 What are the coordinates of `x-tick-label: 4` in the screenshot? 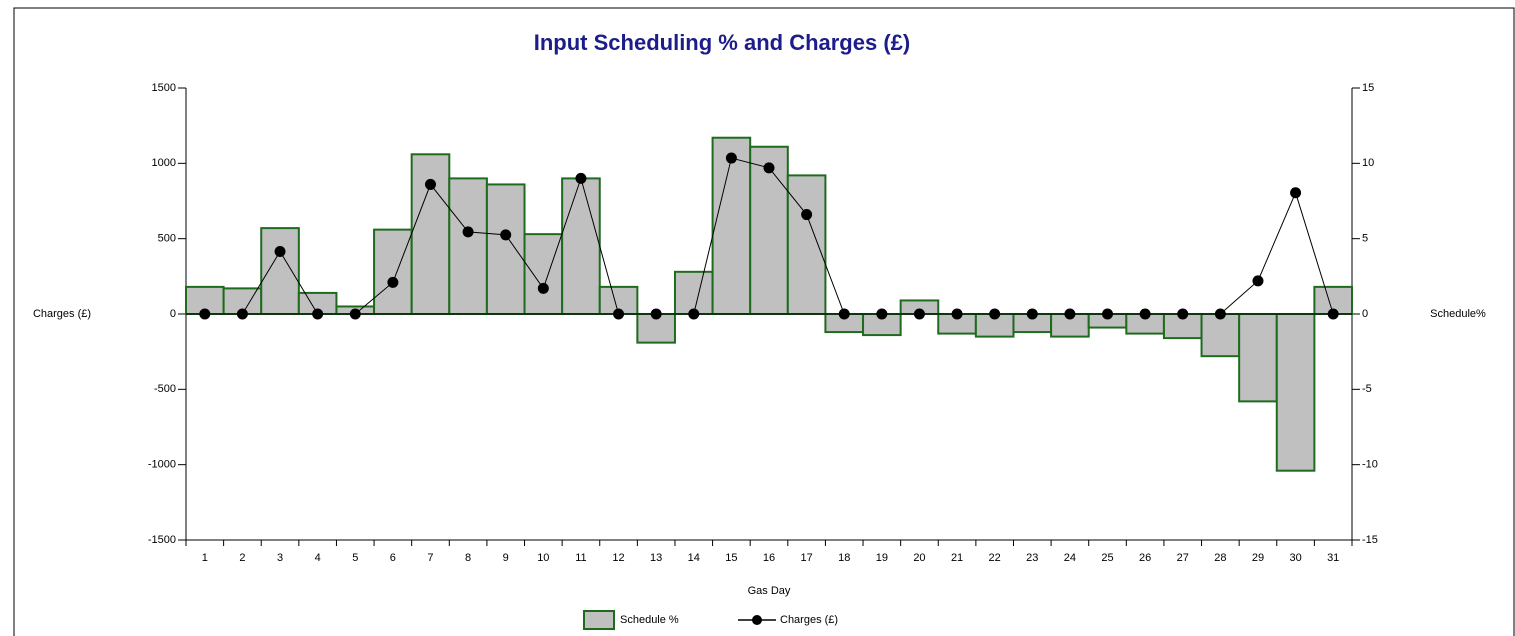 It's located at (318, 558).